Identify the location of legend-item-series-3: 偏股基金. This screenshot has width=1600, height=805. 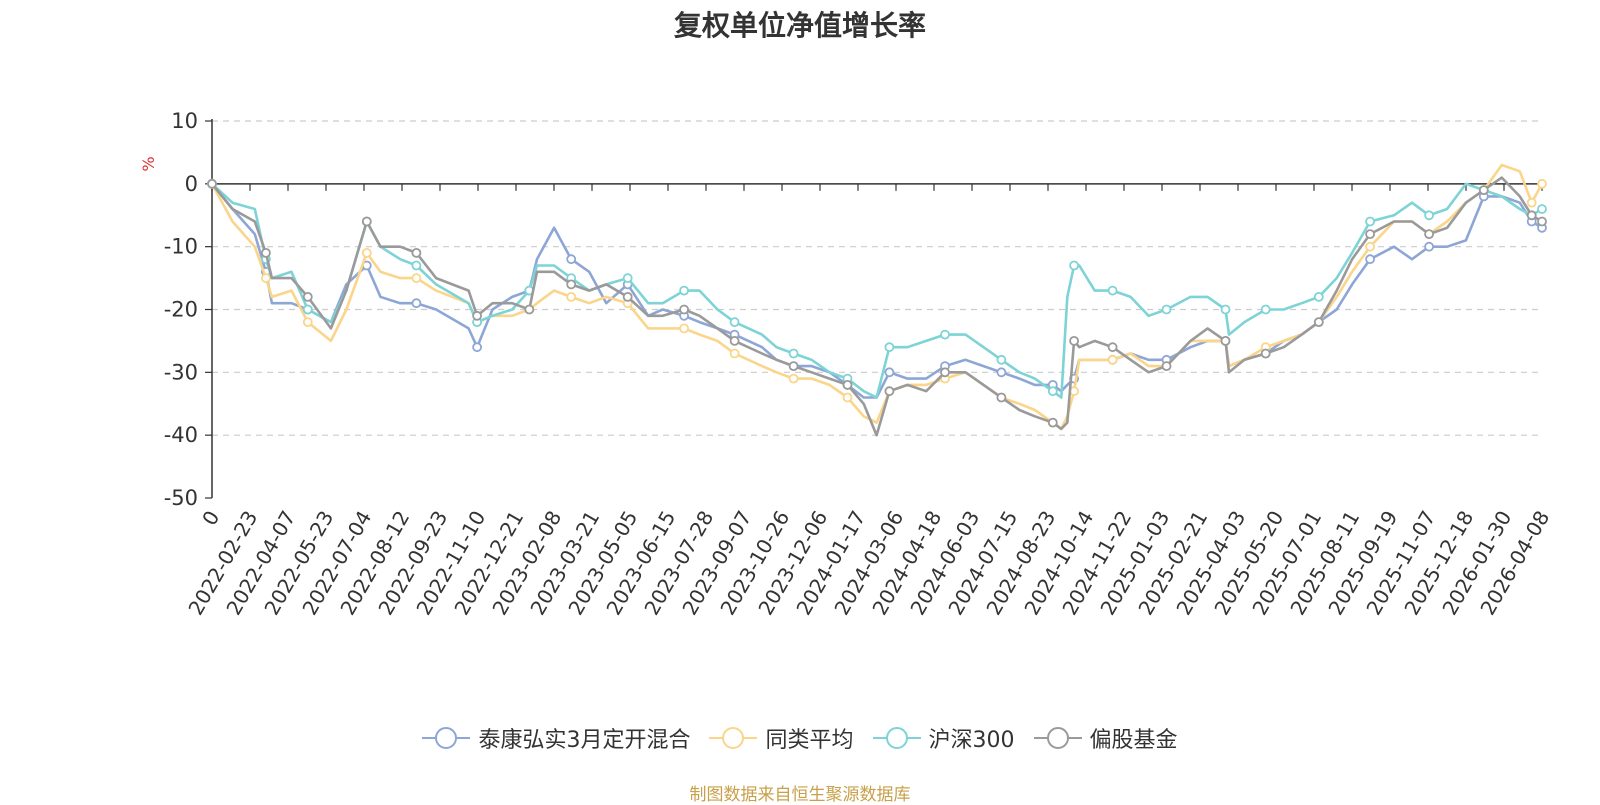
(1105, 738).